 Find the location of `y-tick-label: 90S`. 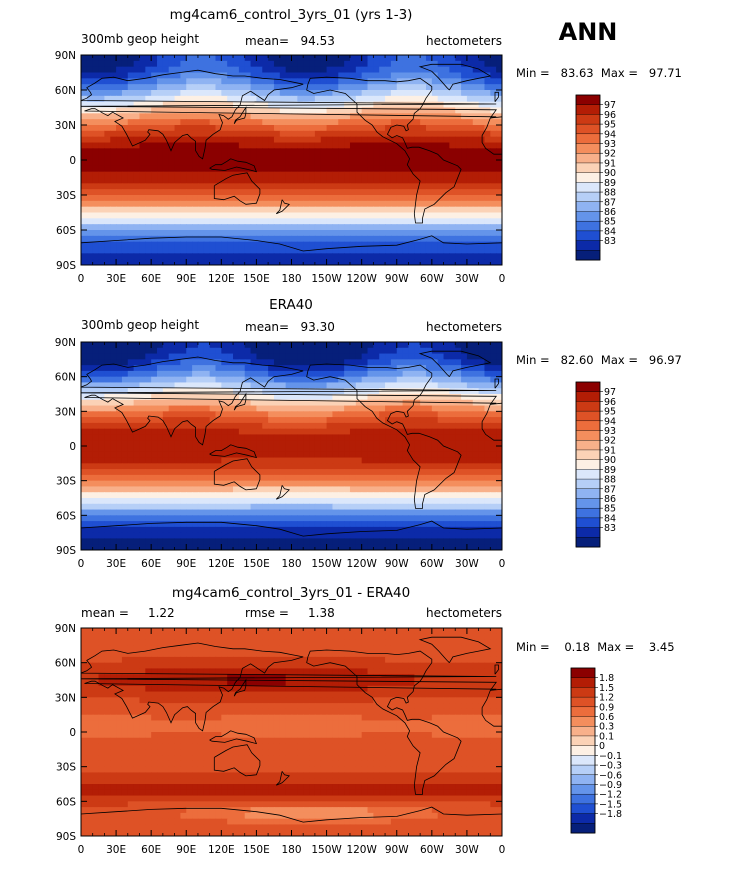

y-tick-label: 90S is located at coordinates (66, 266).